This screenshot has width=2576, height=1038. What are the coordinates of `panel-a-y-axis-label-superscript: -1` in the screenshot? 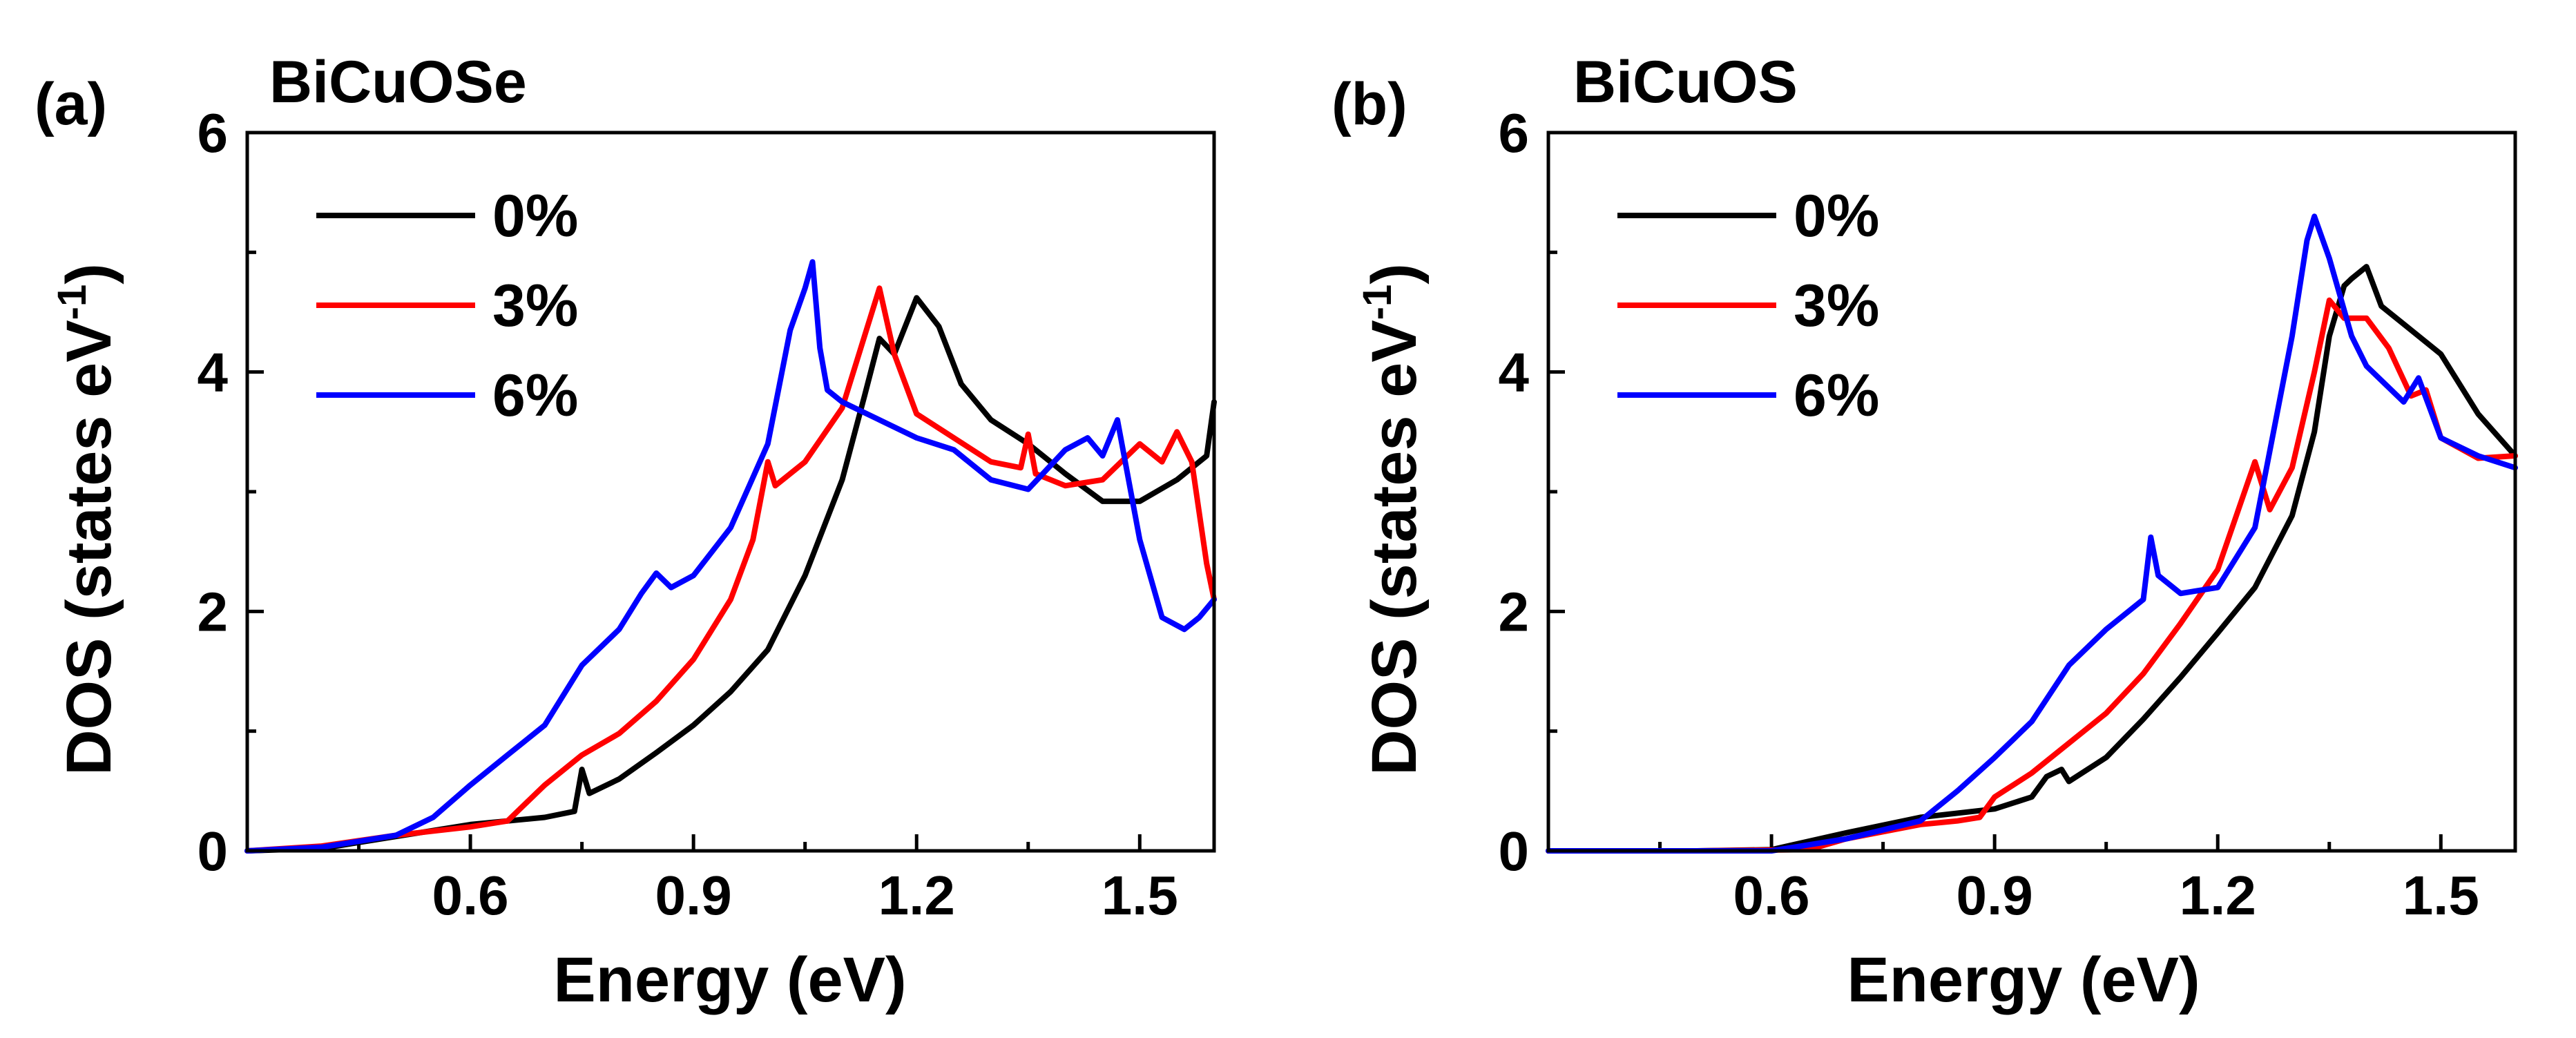 It's located at (72, 302).